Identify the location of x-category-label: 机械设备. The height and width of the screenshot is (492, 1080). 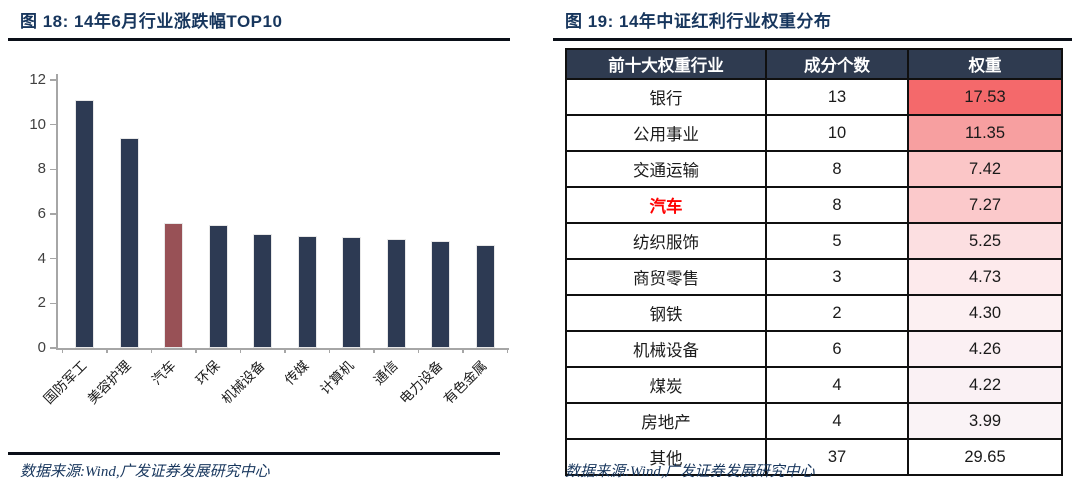
(243, 382).